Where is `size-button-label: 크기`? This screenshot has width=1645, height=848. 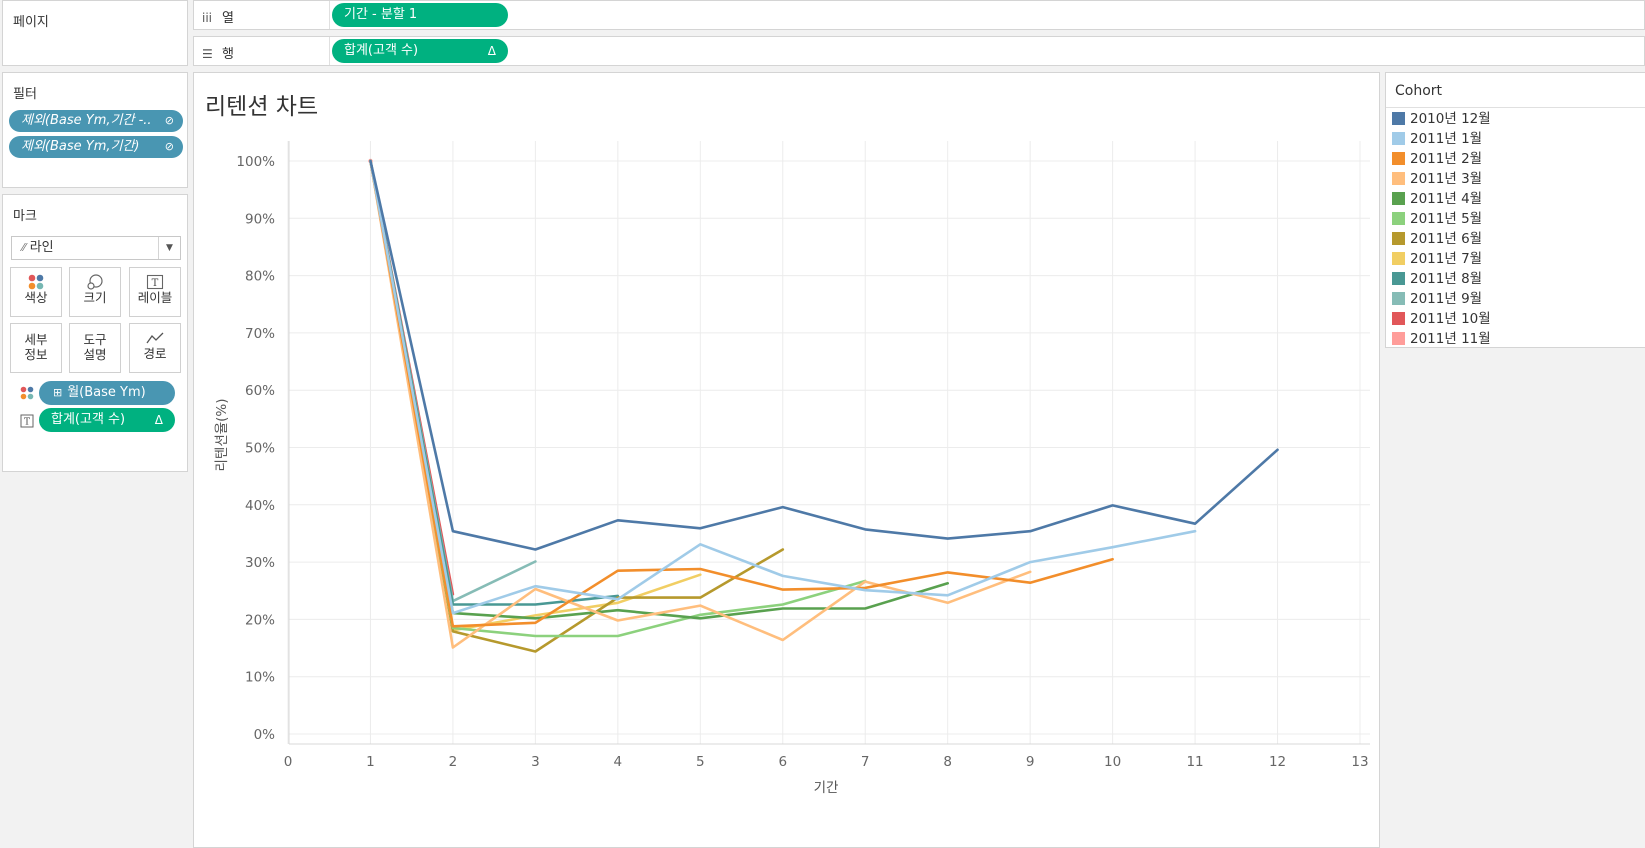 size-button-label: 크기 is located at coordinates (95, 297).